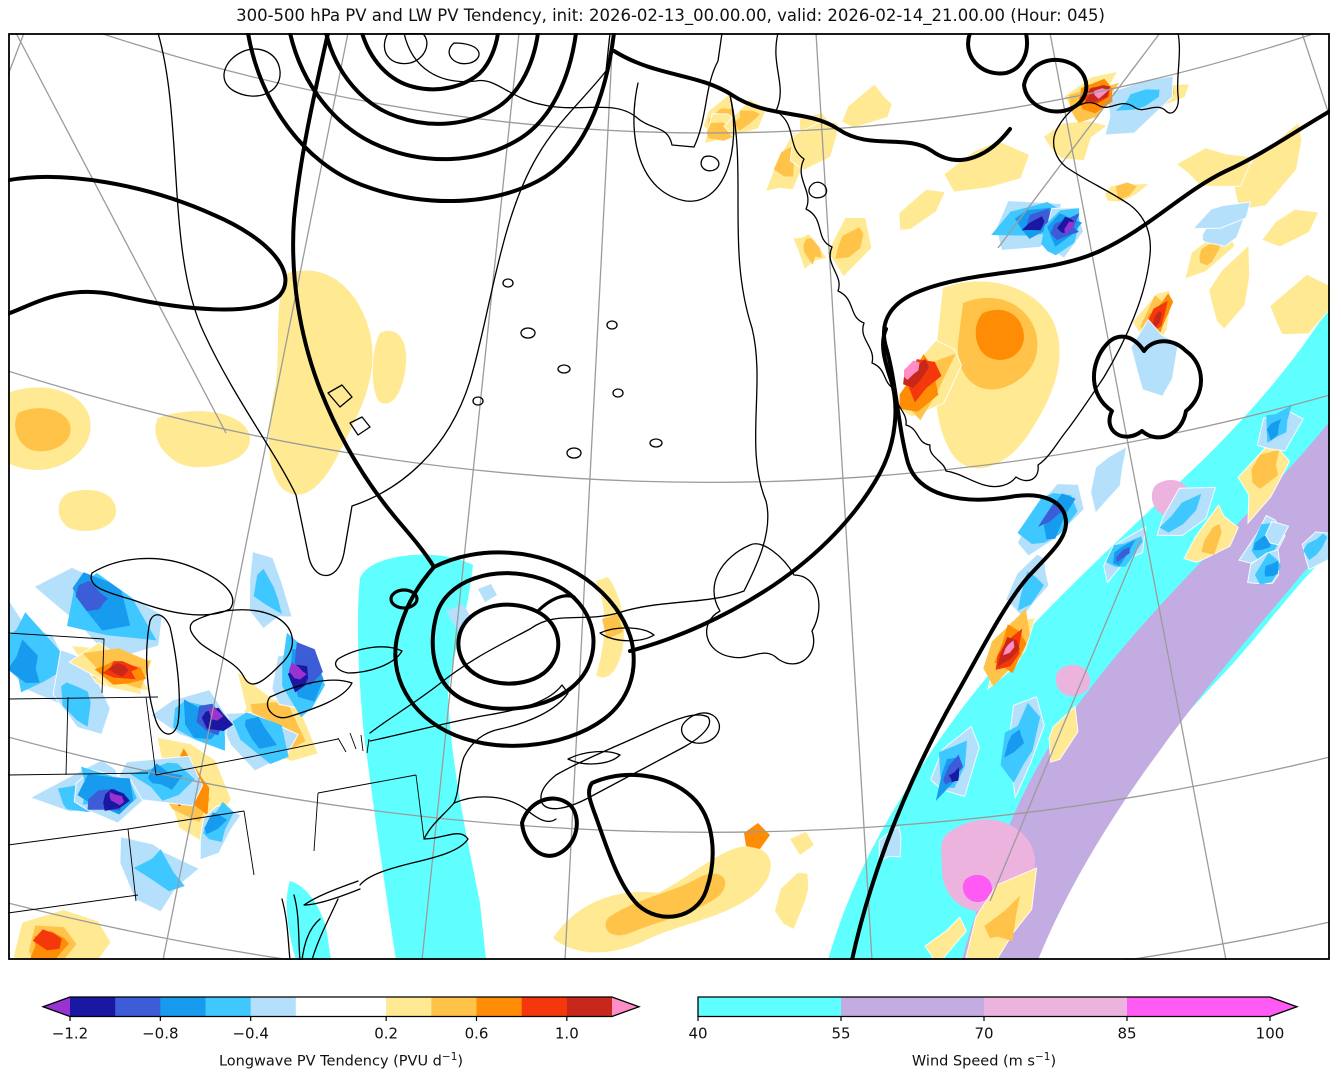 The image size is (1341, 1084). Describe the element at coordinates (160, 1034) in the screenshot. I see `colorbar-tick-label: −0.8` at that location.